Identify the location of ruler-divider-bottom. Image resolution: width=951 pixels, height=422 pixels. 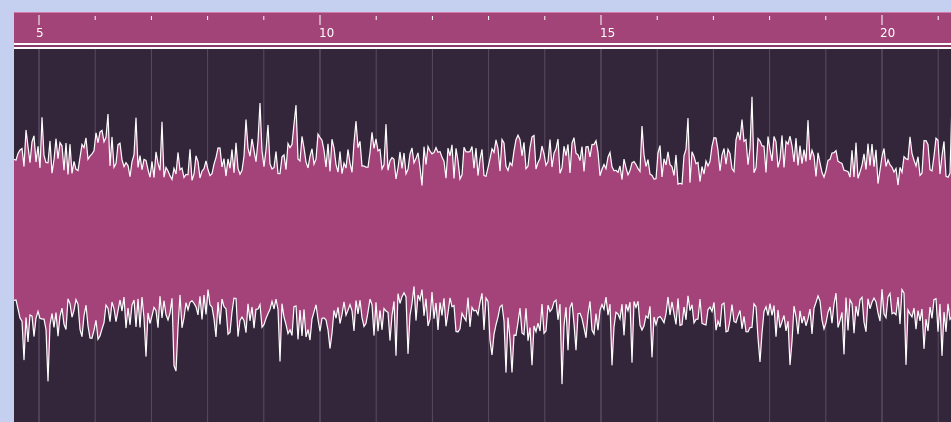
(482, 48).